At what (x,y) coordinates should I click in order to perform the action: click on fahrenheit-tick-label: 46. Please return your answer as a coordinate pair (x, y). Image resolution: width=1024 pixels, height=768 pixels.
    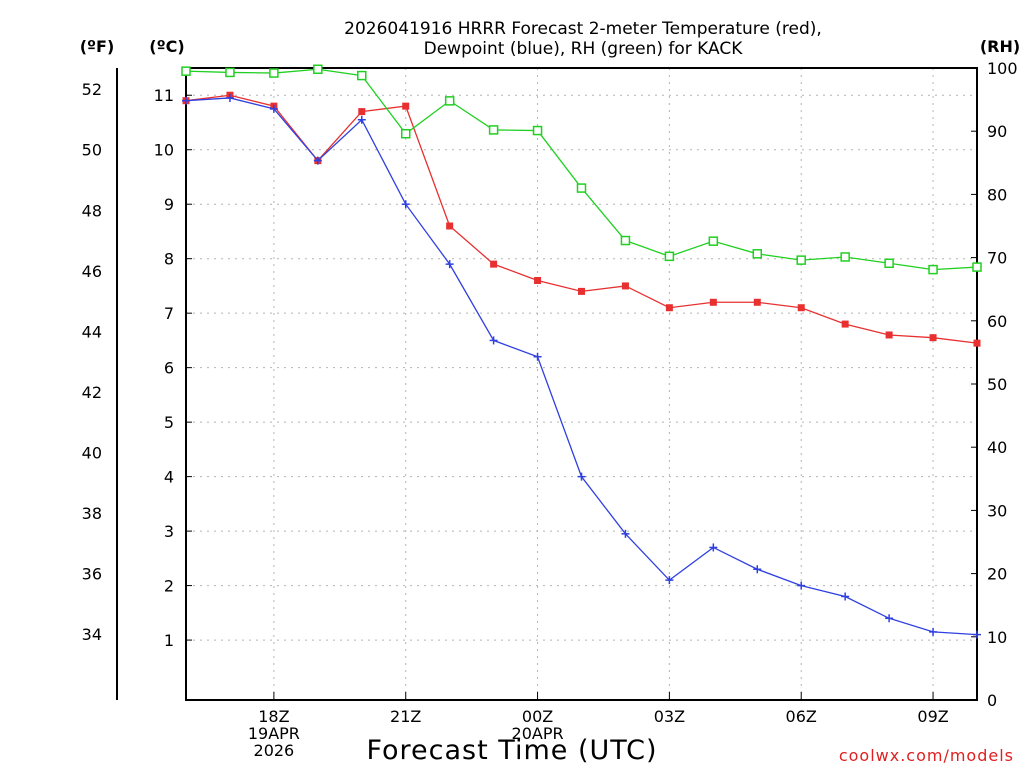
    Looking at the image, I should click on (92, 271).